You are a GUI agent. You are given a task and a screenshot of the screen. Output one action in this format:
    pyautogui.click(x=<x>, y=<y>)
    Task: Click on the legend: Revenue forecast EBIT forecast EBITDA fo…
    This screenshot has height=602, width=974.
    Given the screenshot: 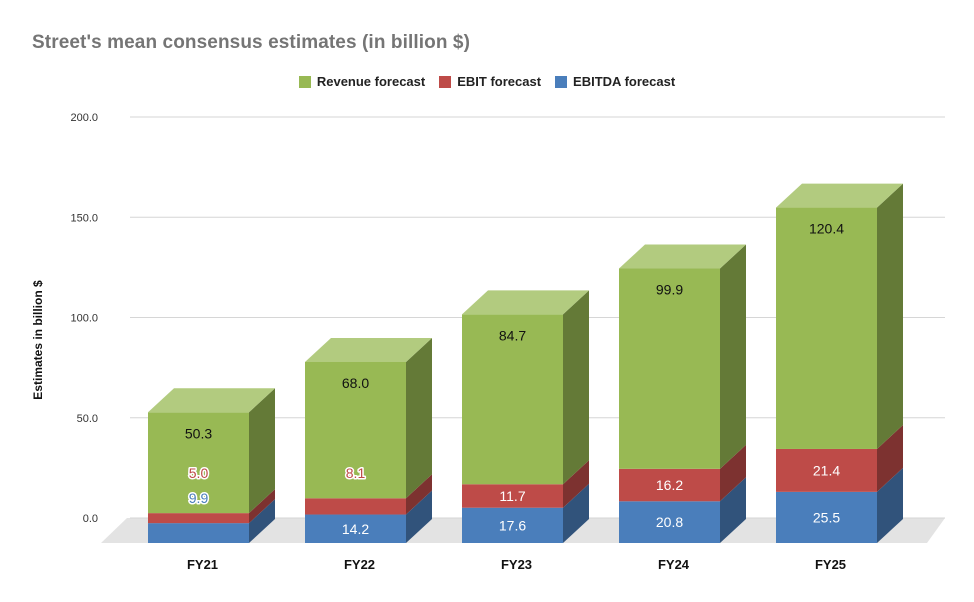 What is the action you would take?
    pyautogui.click(x=487, y=81)
    